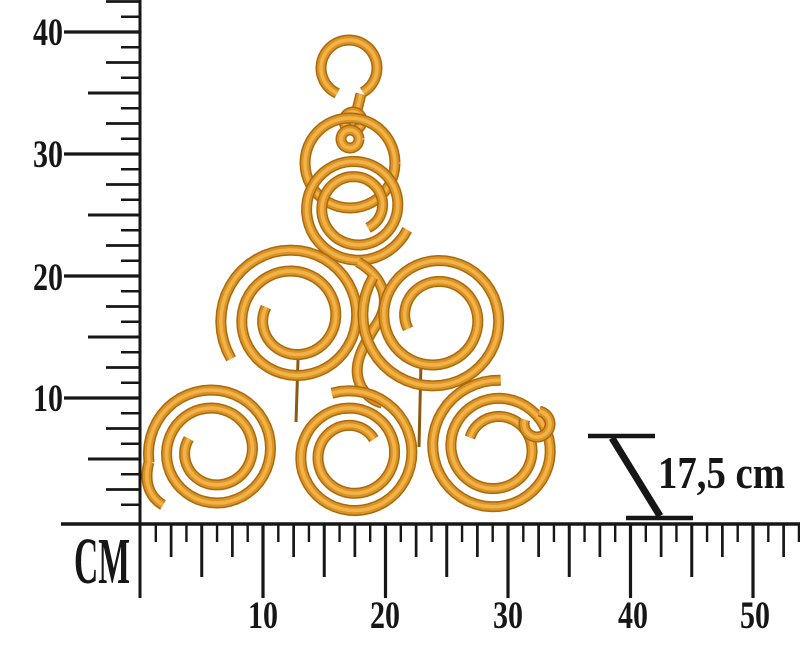  What do you see at coordinates (721, 473) in the screenshot?
I see `depth-value-label: 17,5 cm` at bounding box center [721, 473].